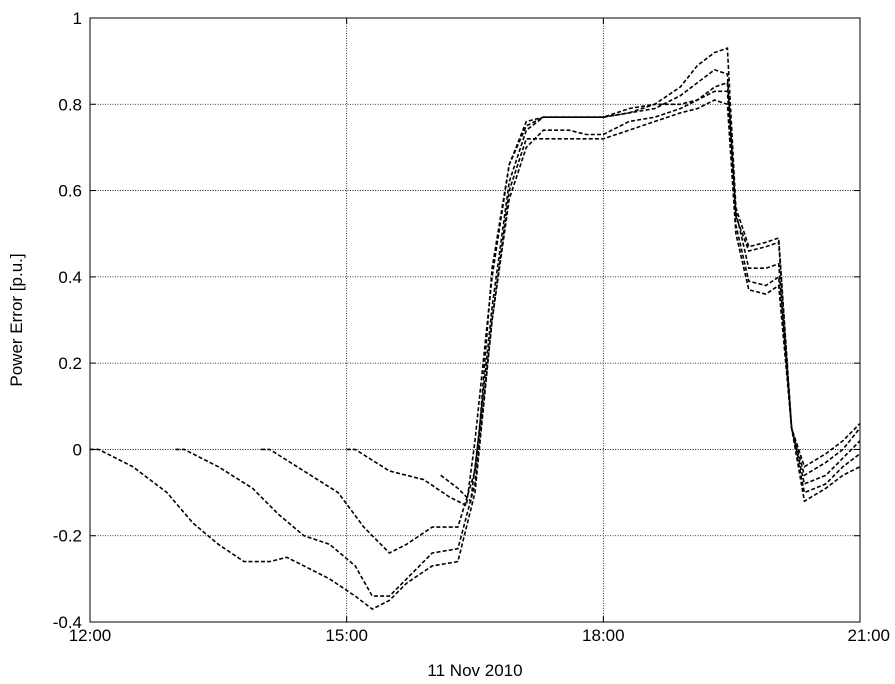 The image size is (895, 684). Describe the element at coordinates (70, 191) in the screenshot. I see `y-tick-label: 0.6` at that location.